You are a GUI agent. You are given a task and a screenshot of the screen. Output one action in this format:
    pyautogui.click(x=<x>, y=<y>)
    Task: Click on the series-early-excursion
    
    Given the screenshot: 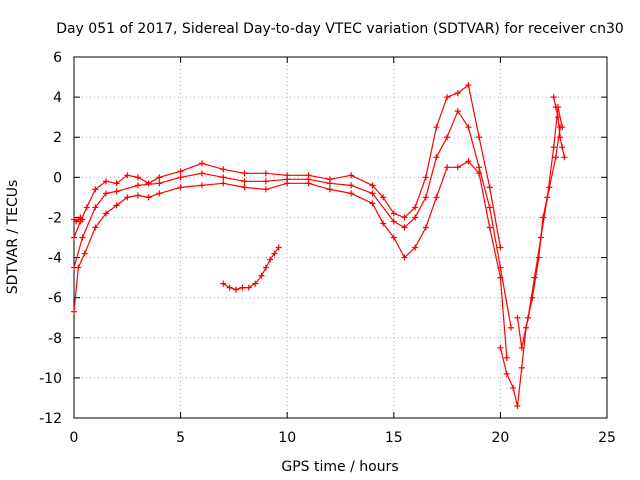 What is the action you would take?
    pyautogui.click(x=78, y=219)
    